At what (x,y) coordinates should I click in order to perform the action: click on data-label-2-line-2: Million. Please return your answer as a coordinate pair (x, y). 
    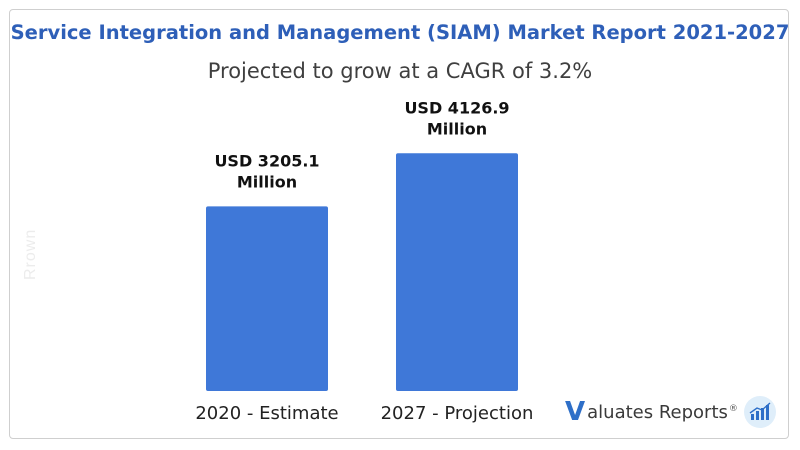
    Looking at the image, I should click on (457, 128).